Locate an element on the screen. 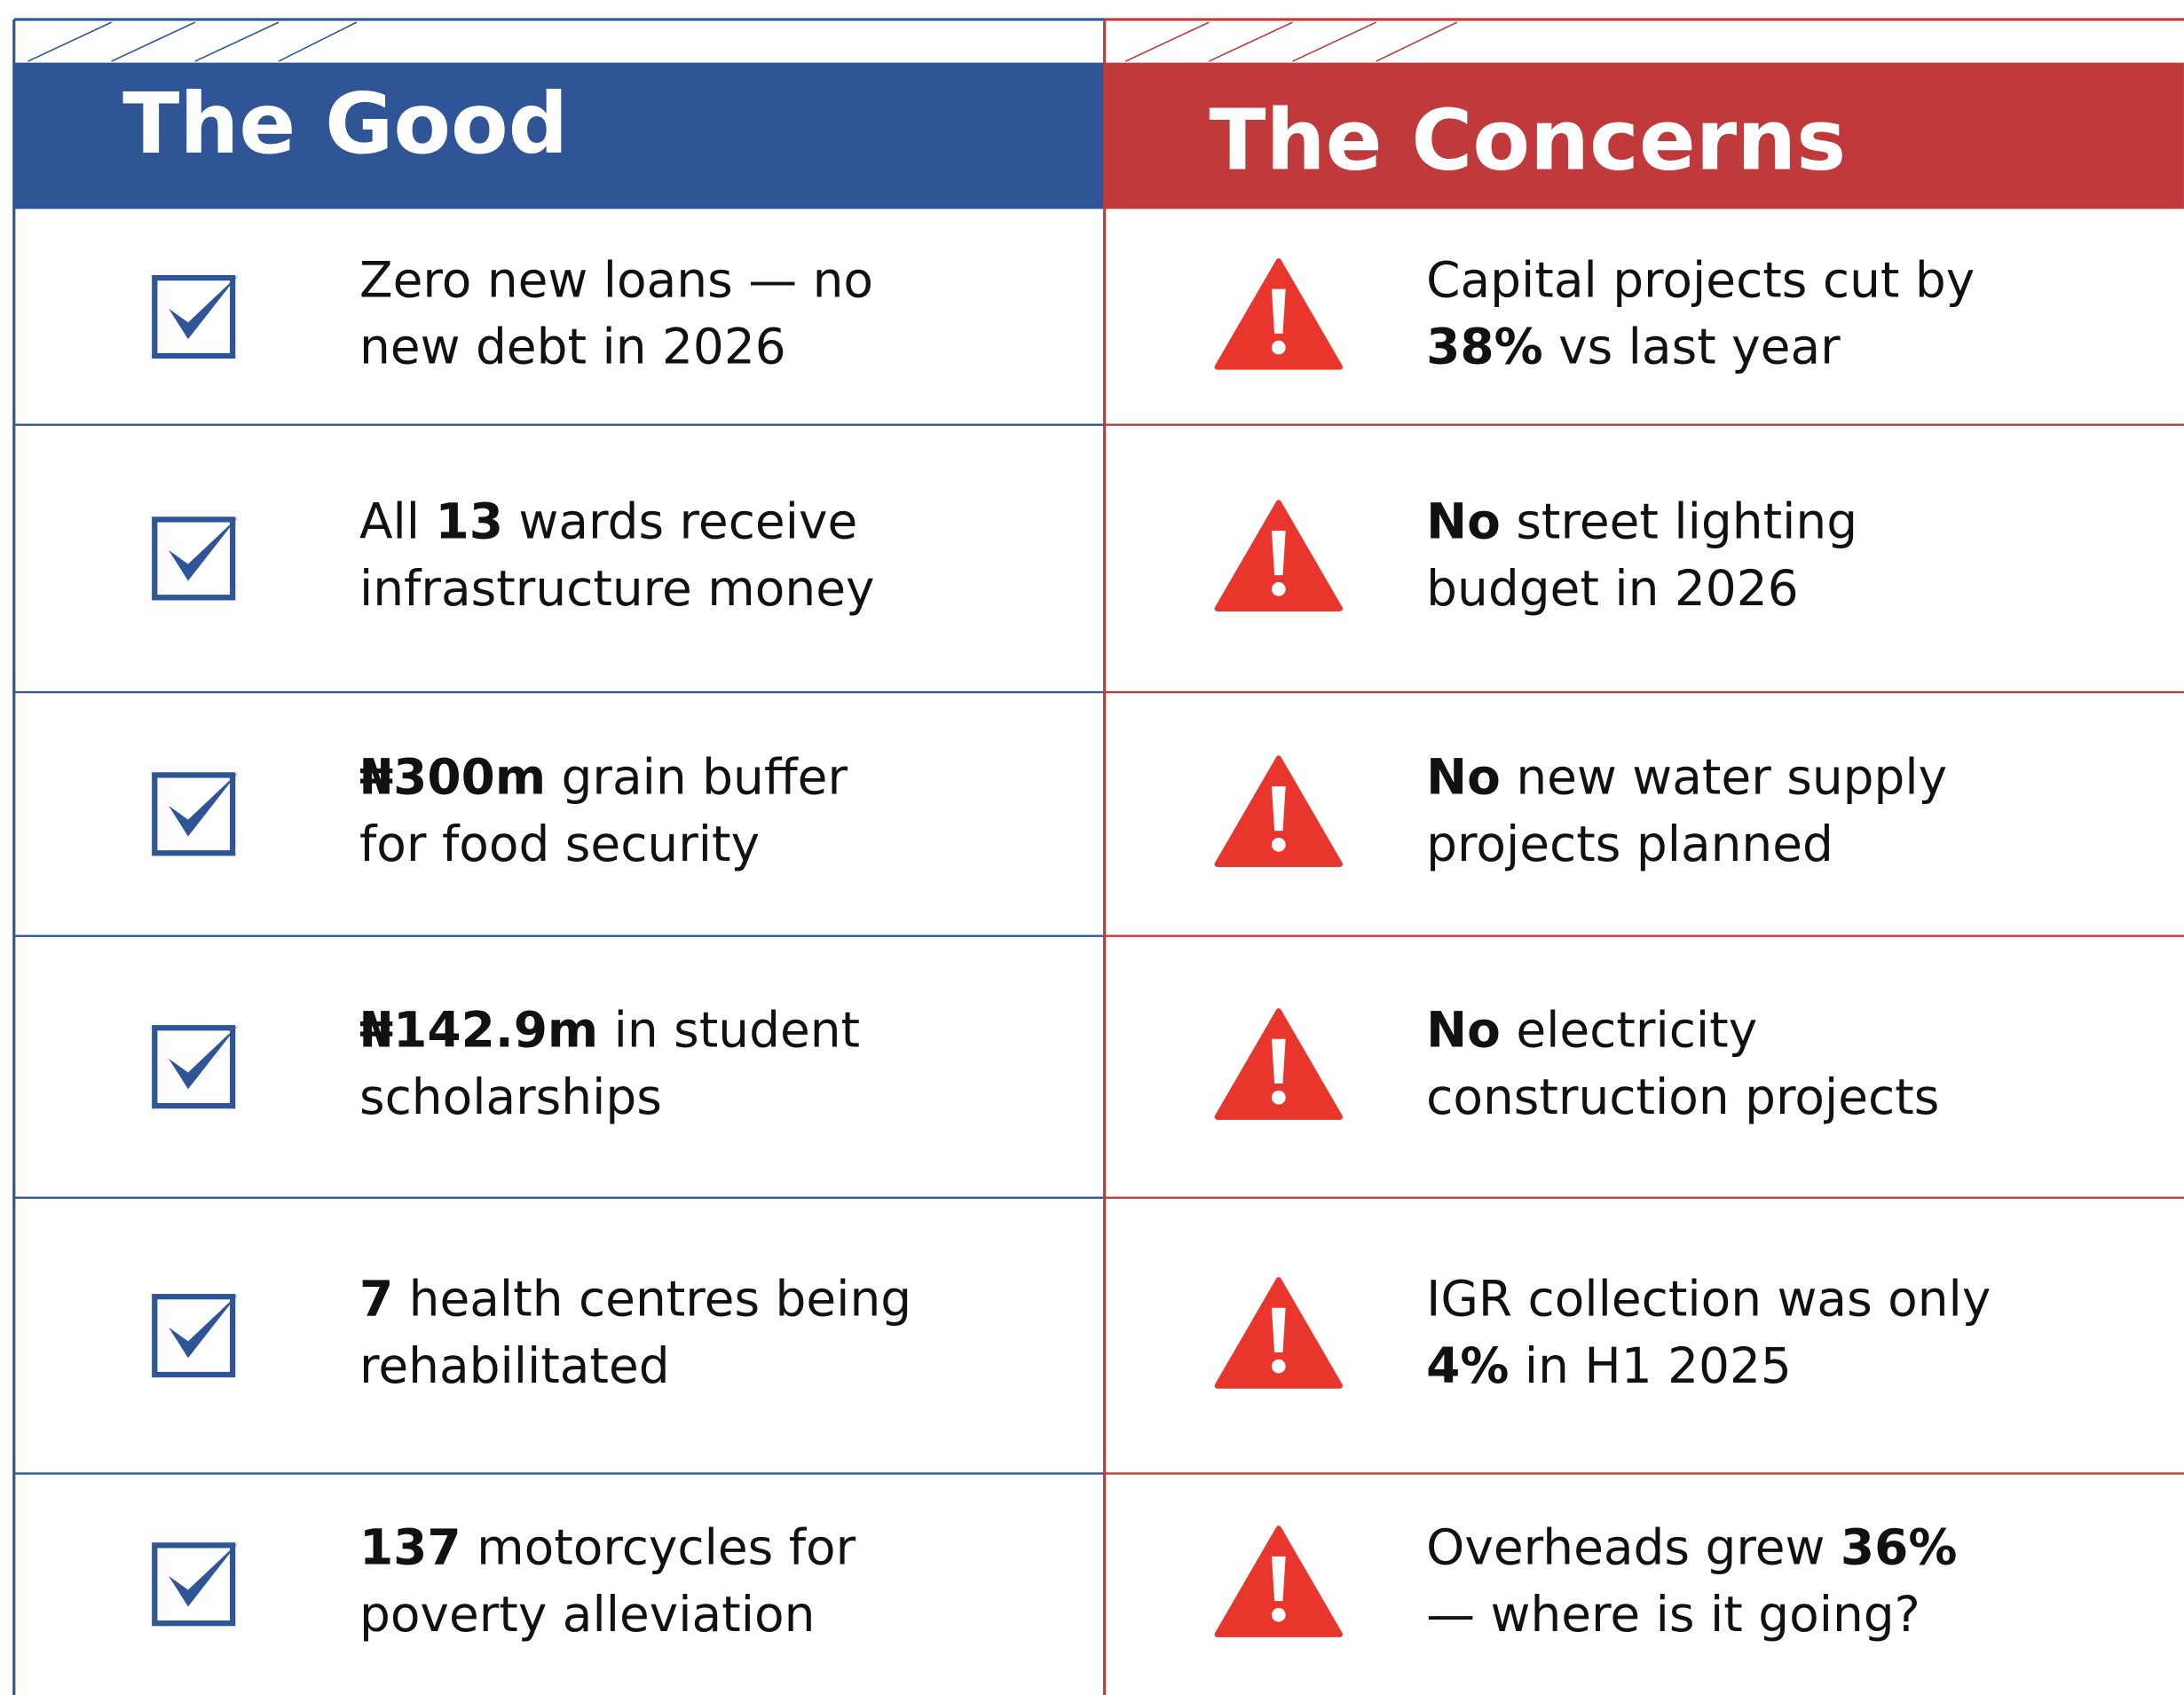  text-segment: health centres being is located at coordinates (652, 1299).